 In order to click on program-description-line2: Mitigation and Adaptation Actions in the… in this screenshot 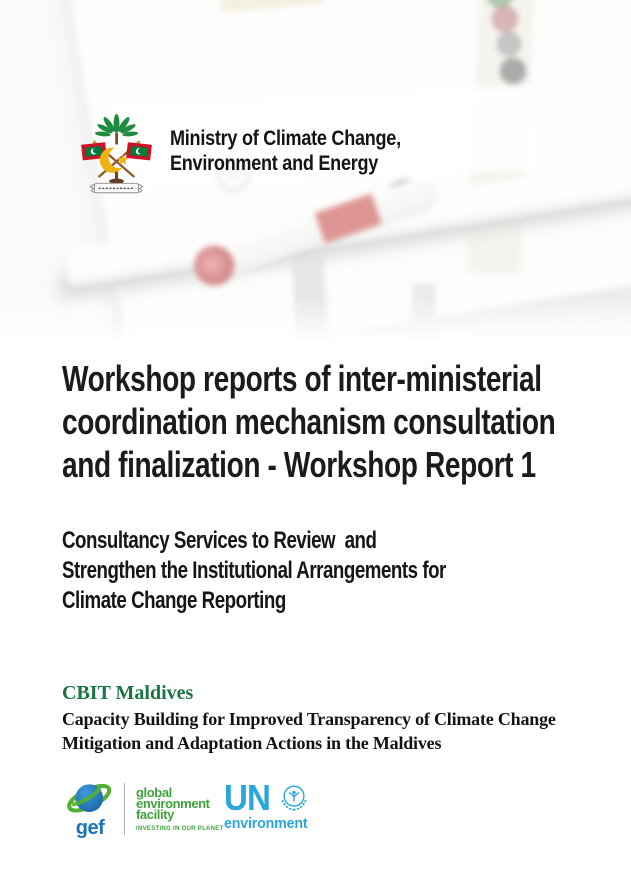, I will do `click(252, 743)`.